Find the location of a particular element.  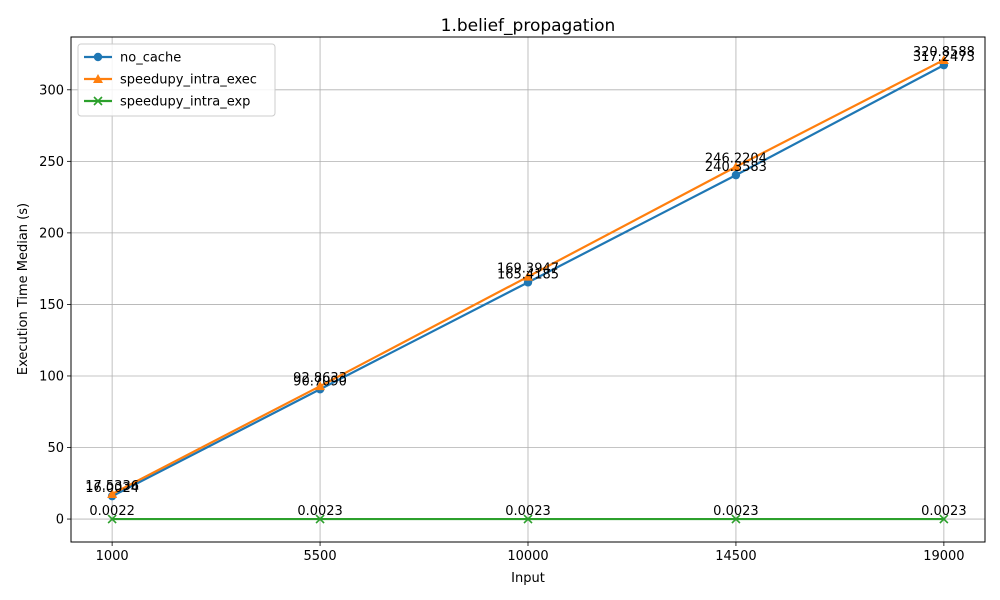

data-label-speedupy_intra_exec: 246.2204 is located at coordinates (736, 159).